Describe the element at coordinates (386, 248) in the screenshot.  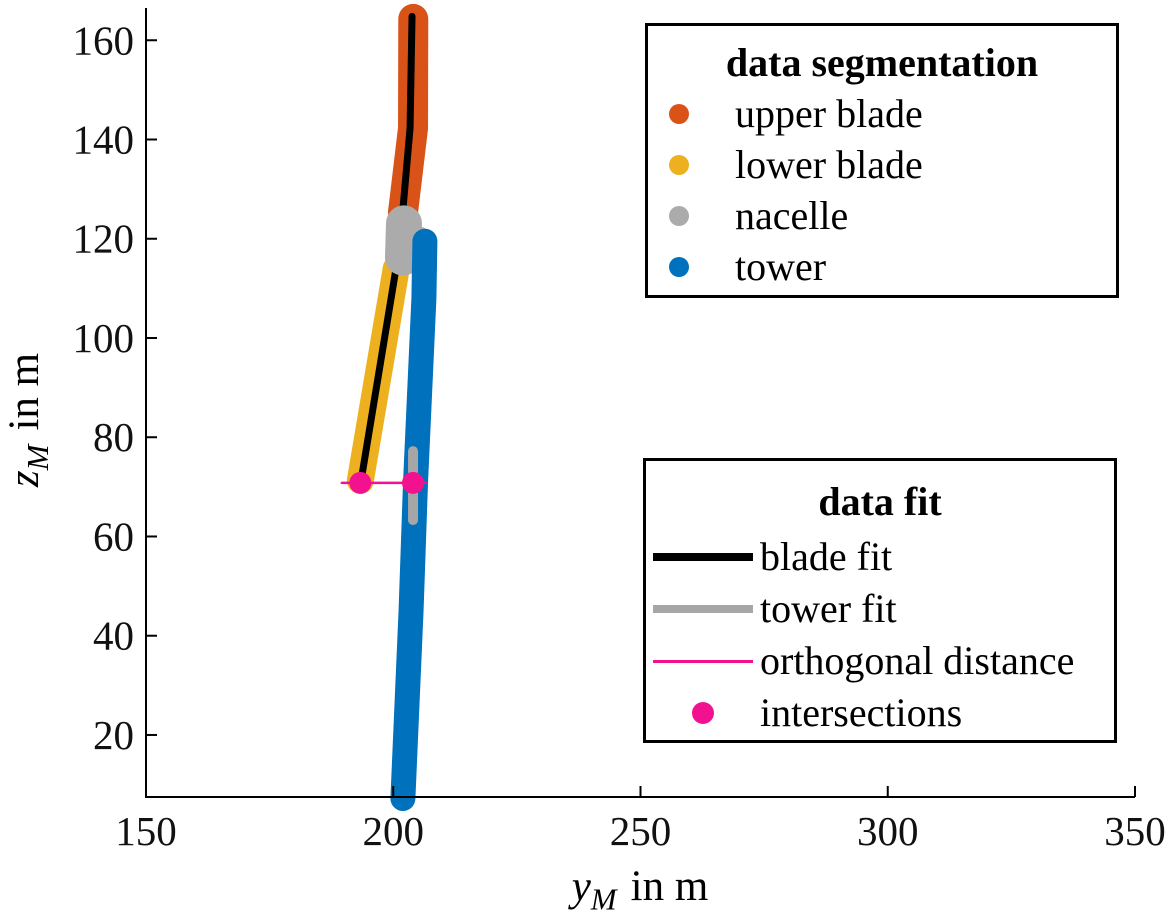
I see `series-blade-fit` at that location.